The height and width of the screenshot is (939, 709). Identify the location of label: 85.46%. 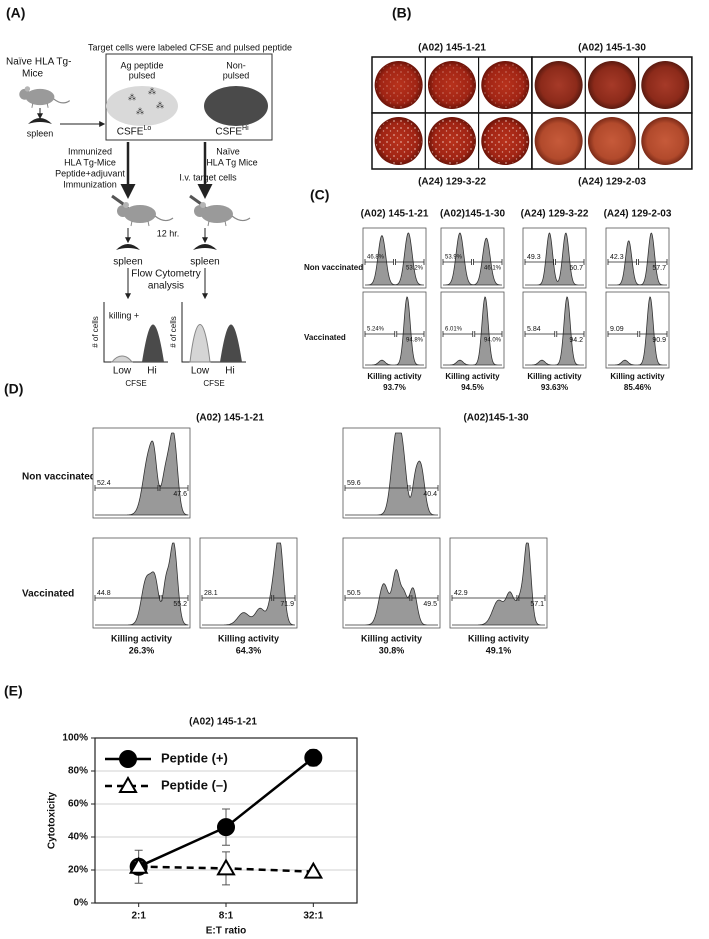
(637, 387).